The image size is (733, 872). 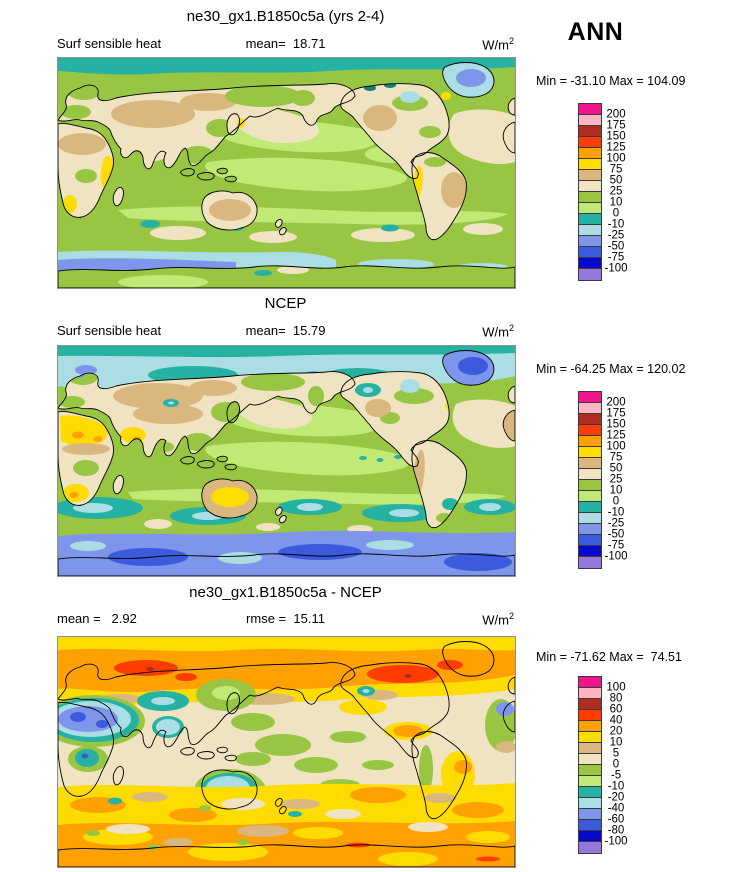 I want to click on colorbar-label: -5, so click(x=616, y=775).